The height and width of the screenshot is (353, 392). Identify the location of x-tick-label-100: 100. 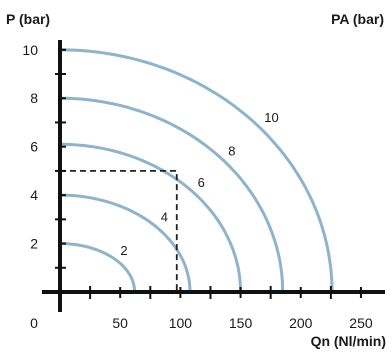
(181, 323).